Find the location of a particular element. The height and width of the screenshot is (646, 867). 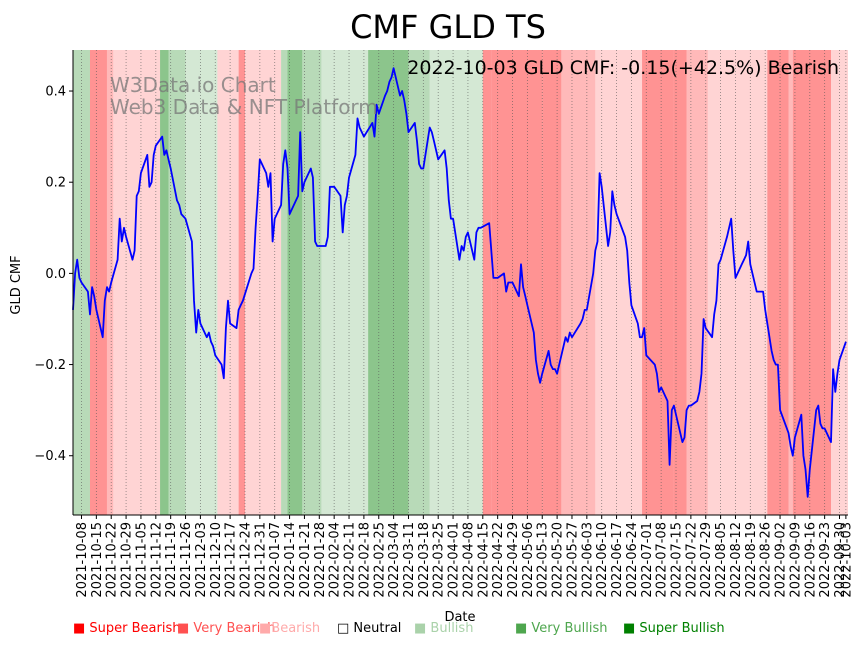

x-tick-label: 2022-09-09 is located at coordinates (795, 560).